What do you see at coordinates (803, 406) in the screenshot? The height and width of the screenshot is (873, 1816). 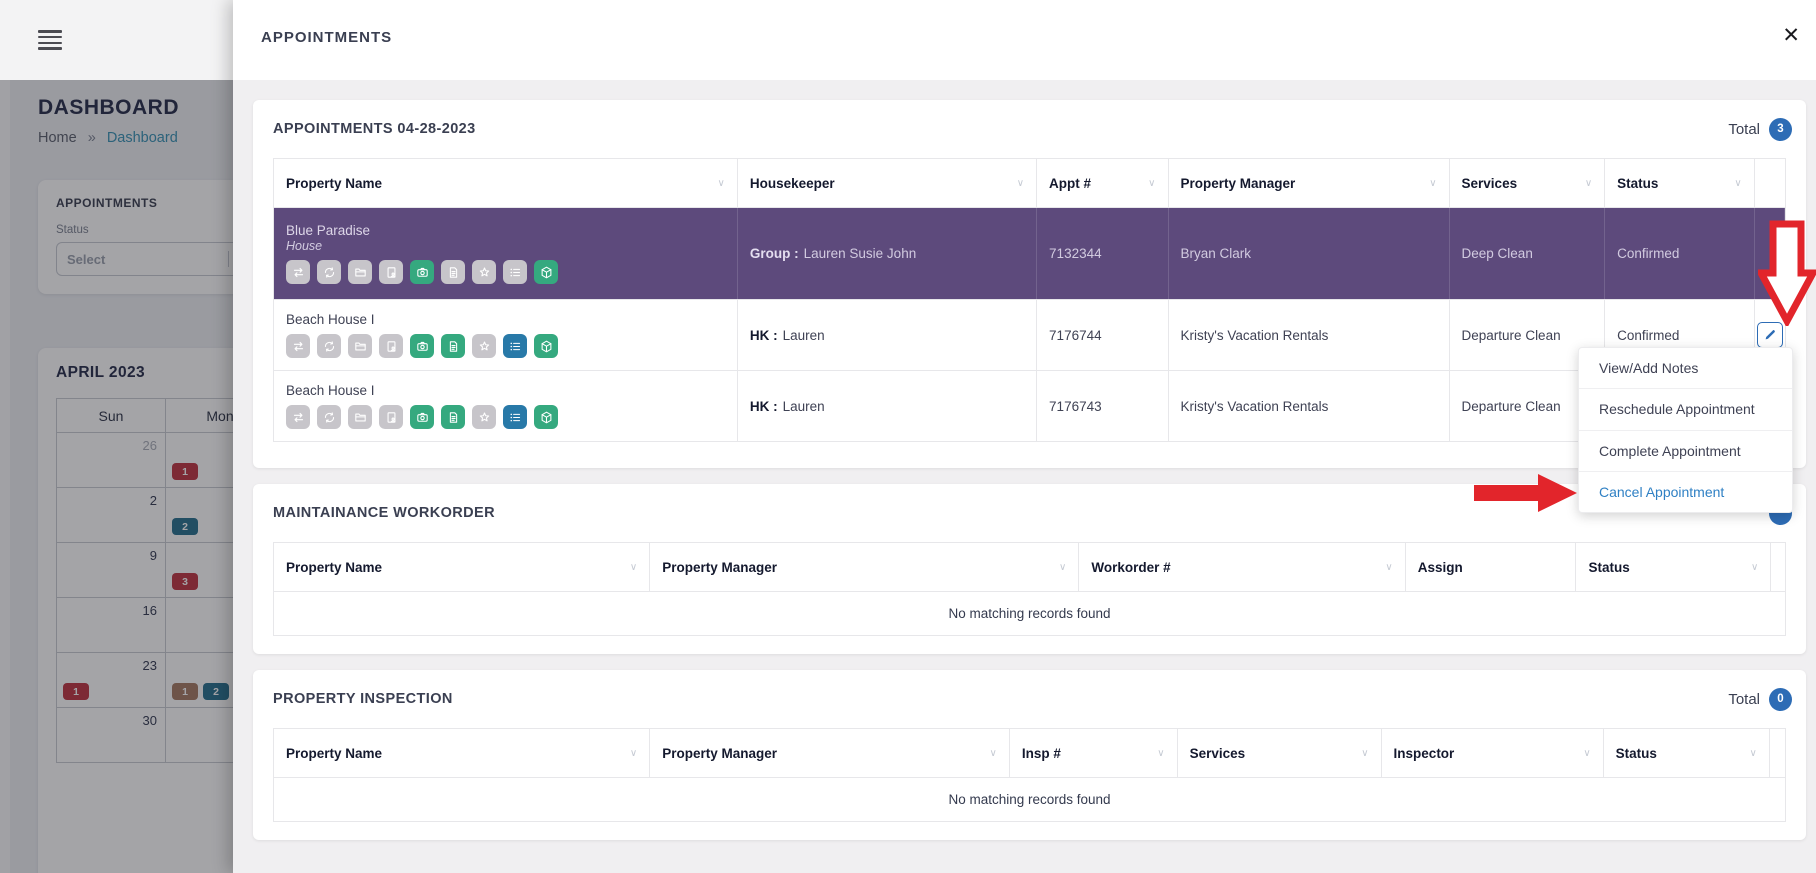 I see `housekeeper-value: Lauren` at bounding box center [803, 406].